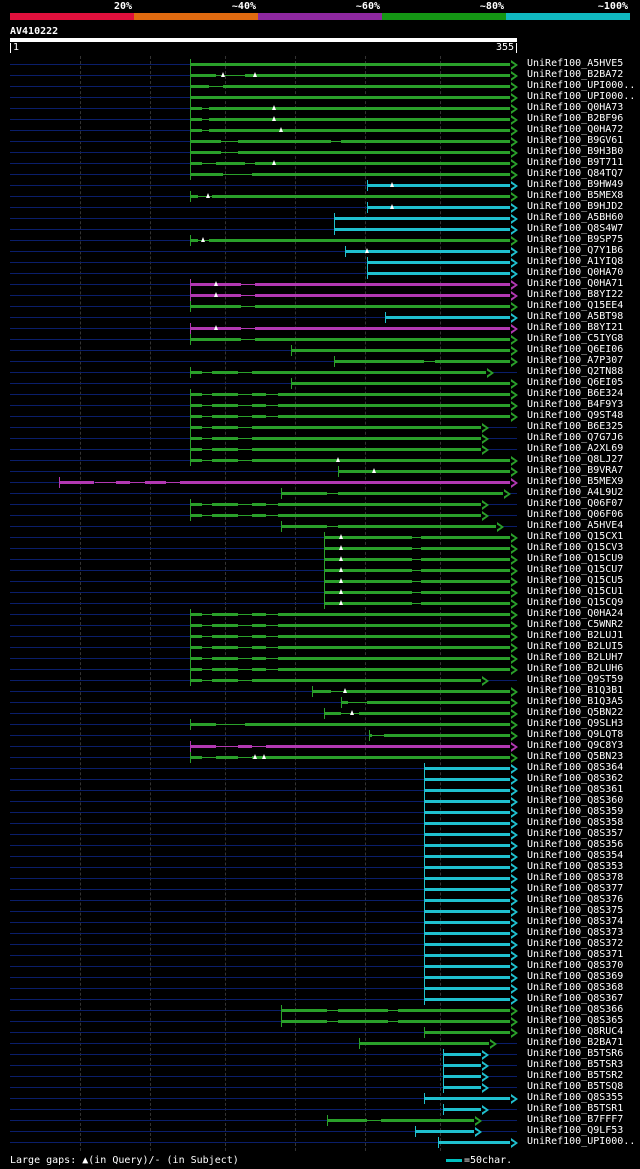 This screenshot has height=1169, width=640. Describe the element at coordinates (575, 888) in the screenshot. I see `hit-name-link: UniRef100_Q8S377` at that location.